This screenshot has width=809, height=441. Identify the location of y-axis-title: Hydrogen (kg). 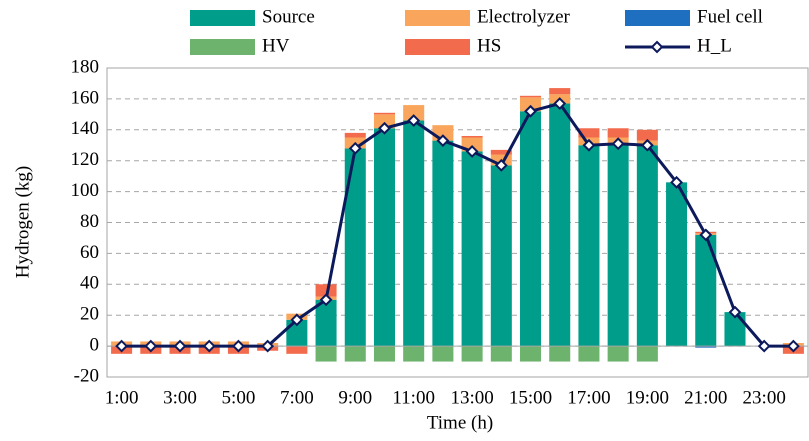
(22, 222).